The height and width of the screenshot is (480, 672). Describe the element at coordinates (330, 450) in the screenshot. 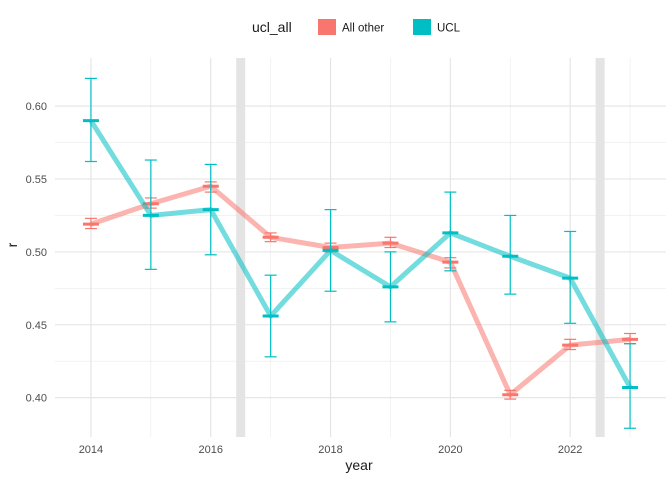

I see `x-tick-label: 2018` at that location.